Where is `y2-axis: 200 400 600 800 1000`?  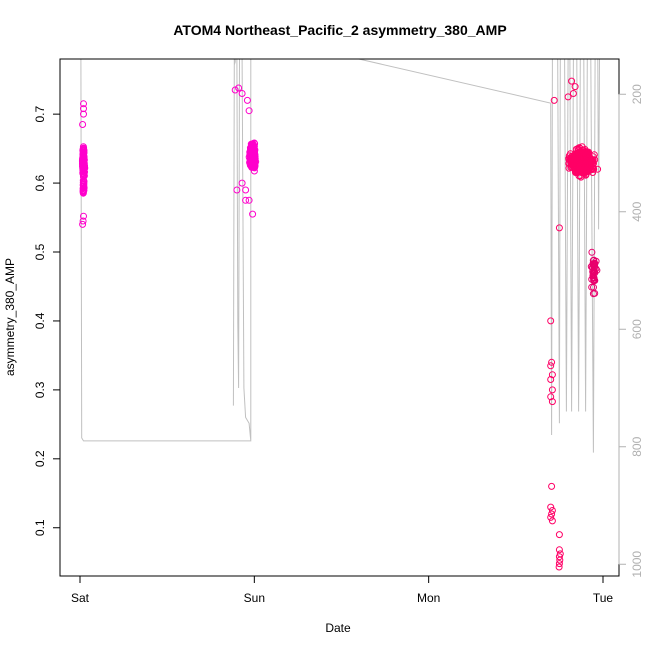
y2-axis: 200 400 600 800 1000 is located at coordinates (631, 331).